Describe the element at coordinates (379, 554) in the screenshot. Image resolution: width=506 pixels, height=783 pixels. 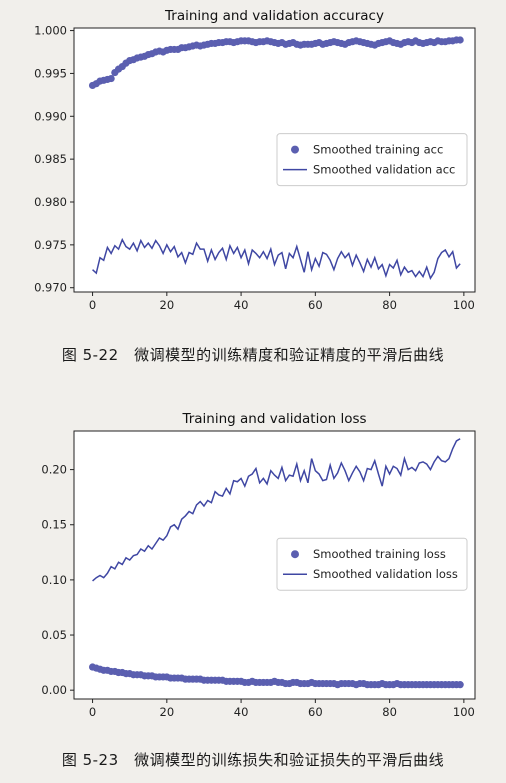
I see `legend-label-training: Smoothed training loss` at that location.